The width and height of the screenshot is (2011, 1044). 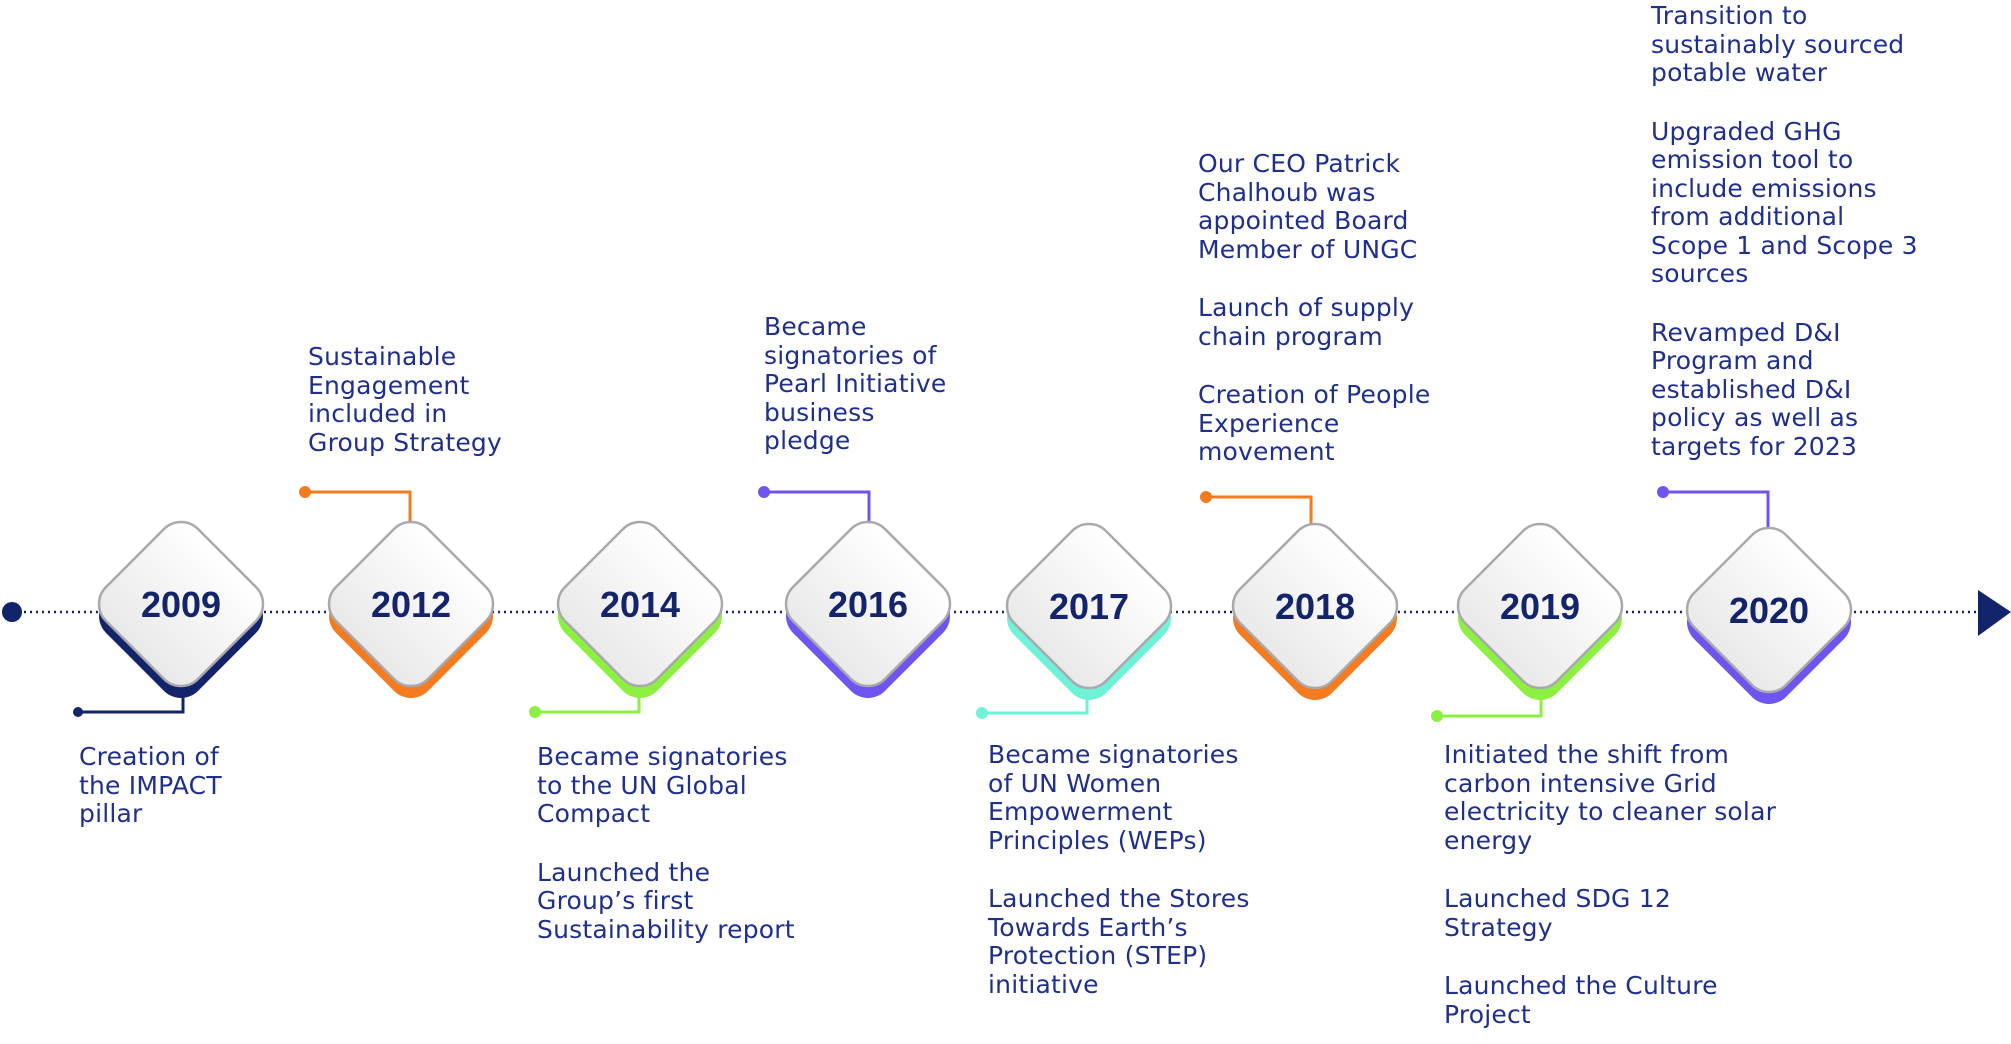 I want to click on year-label: 2019, so click(x=1540, y=606).